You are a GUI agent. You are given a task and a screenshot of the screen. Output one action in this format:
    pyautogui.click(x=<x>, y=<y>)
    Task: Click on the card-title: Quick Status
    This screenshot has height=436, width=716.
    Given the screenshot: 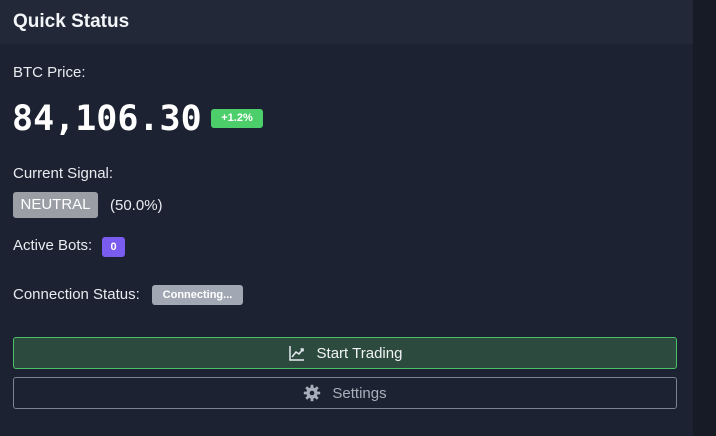 What is the action you would take?
    pyautogui.click(x=71, y=21)
    